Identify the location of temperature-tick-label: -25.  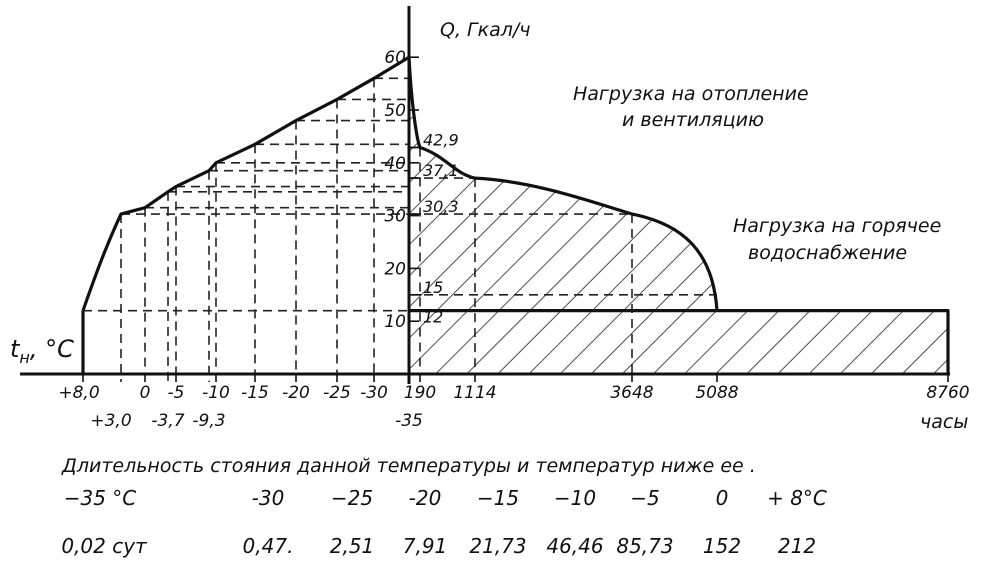
(337, 393).